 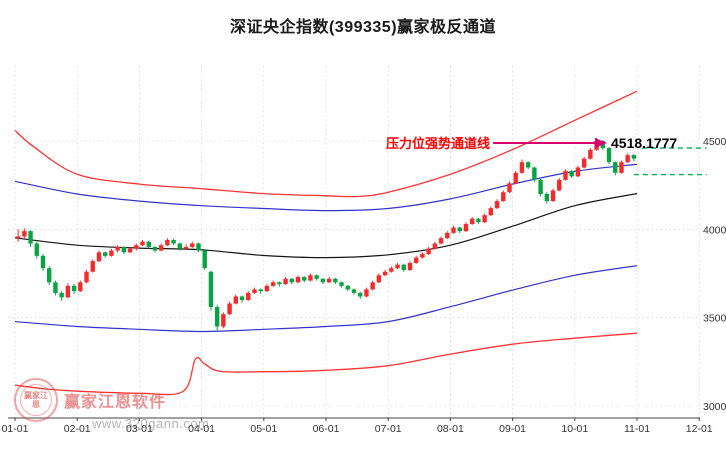 I want to click on pressure-value: 4518.1777, so click(x=644, y=142).